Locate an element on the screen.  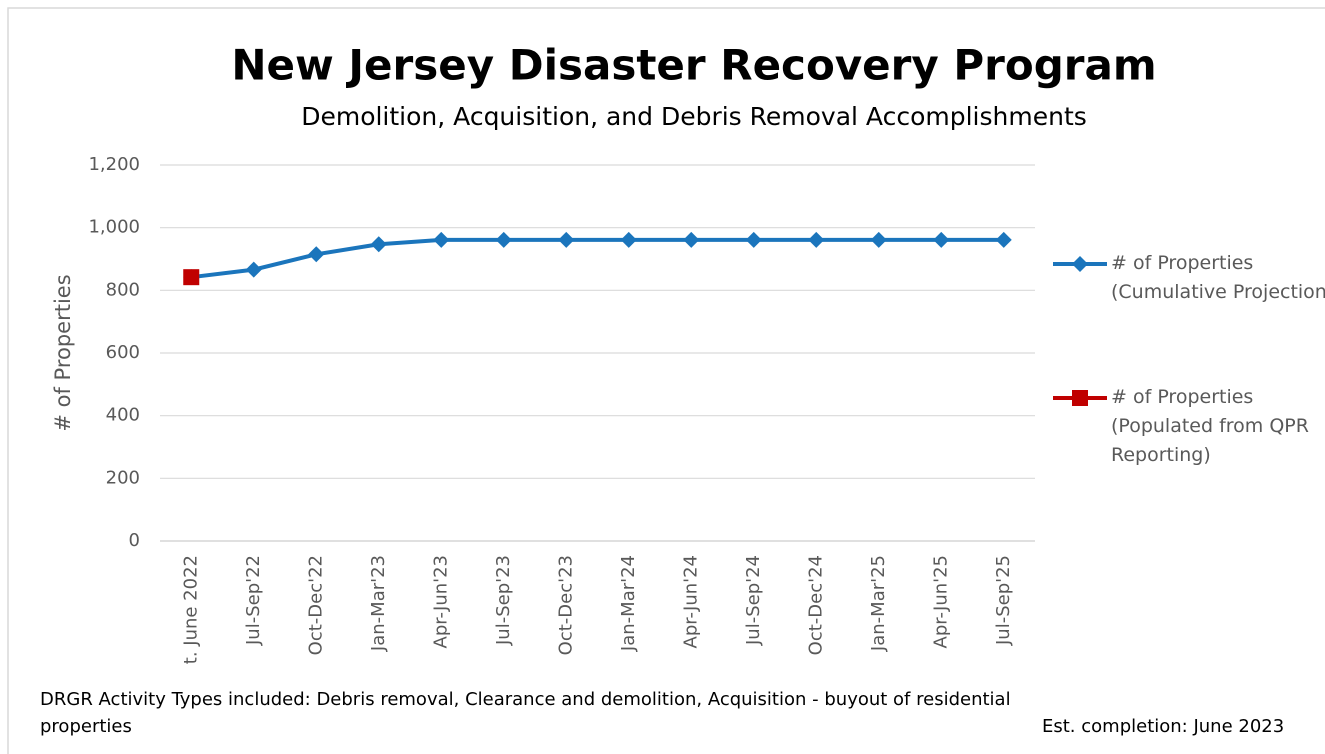
series-line is located at coordinates (597, 258).